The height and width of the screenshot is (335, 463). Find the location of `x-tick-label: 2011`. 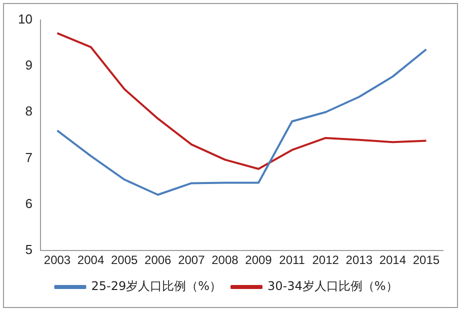

x-tick-label: 2011 is located at coordinates (292, 260).